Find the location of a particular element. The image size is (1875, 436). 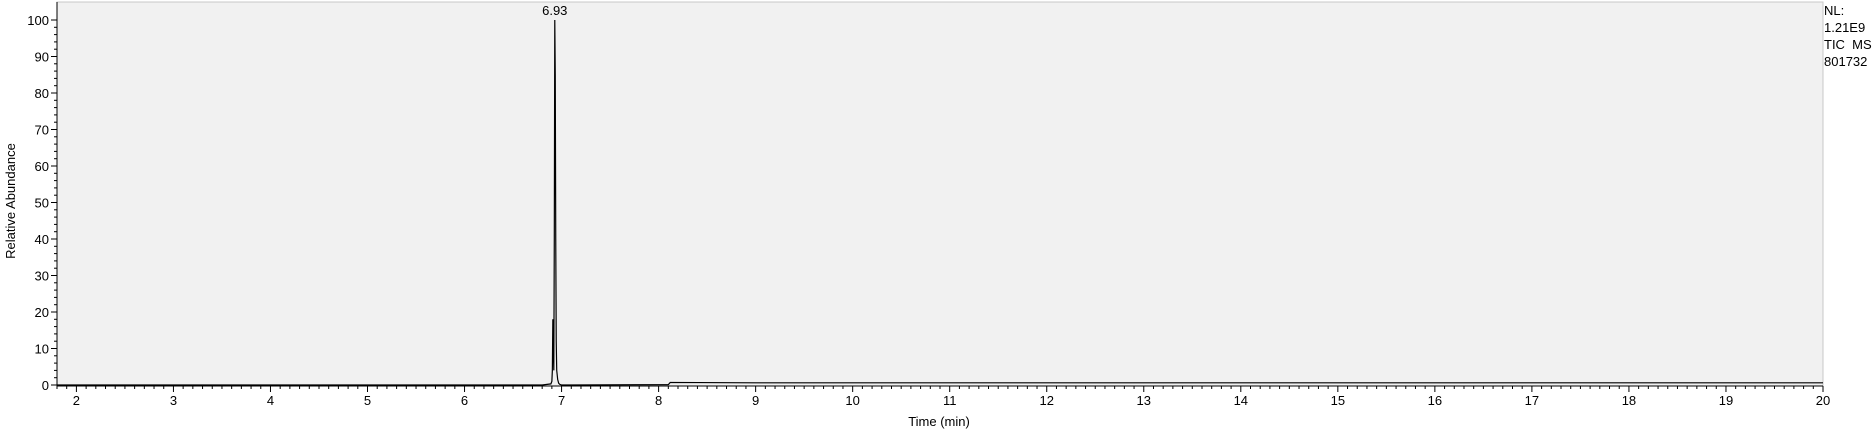

nl-label: NL: is located at coordinates (1834, 10).